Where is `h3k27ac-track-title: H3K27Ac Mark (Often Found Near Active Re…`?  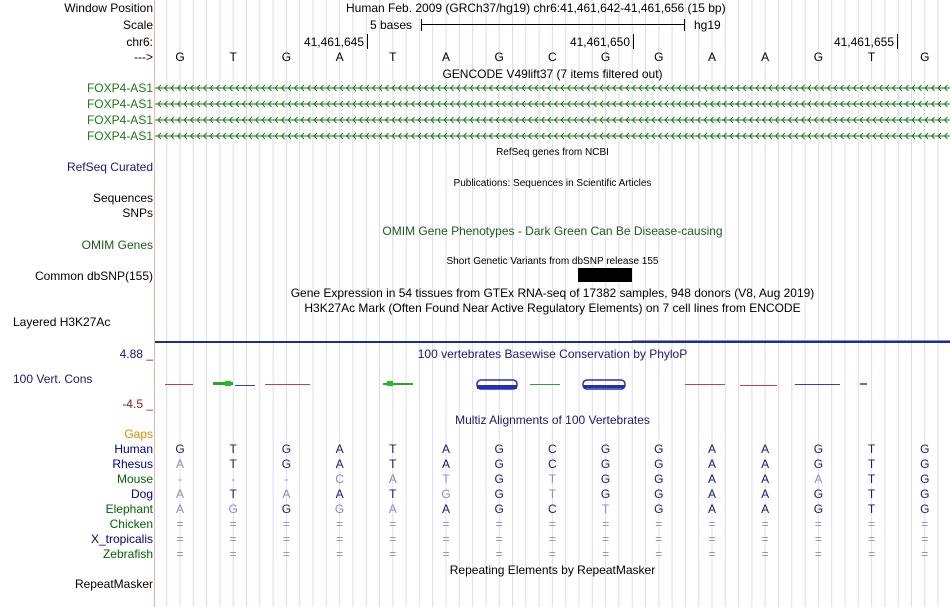 h3k27ac-track-title: H3K27Ac Mark (Often Found Near Active Re… is located at coordinates (552, 308).